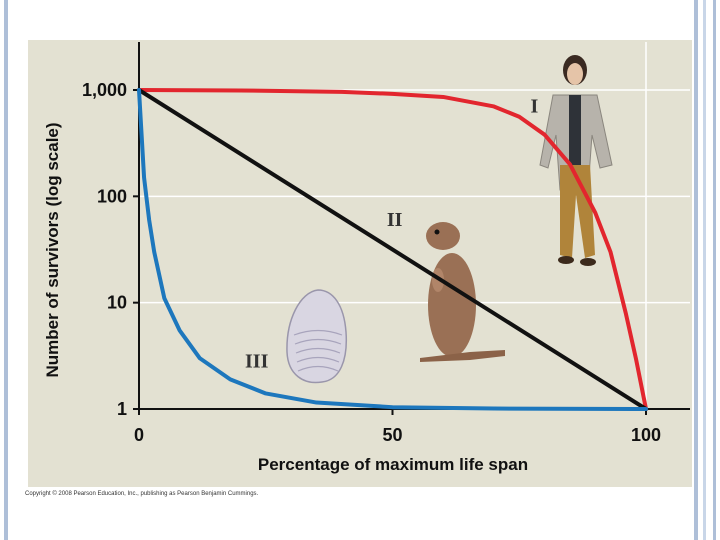 The height and width of the screenshot is (540, 720). I want to click on x-axis-title: Percentage of maximum life span, so click(393, 464).